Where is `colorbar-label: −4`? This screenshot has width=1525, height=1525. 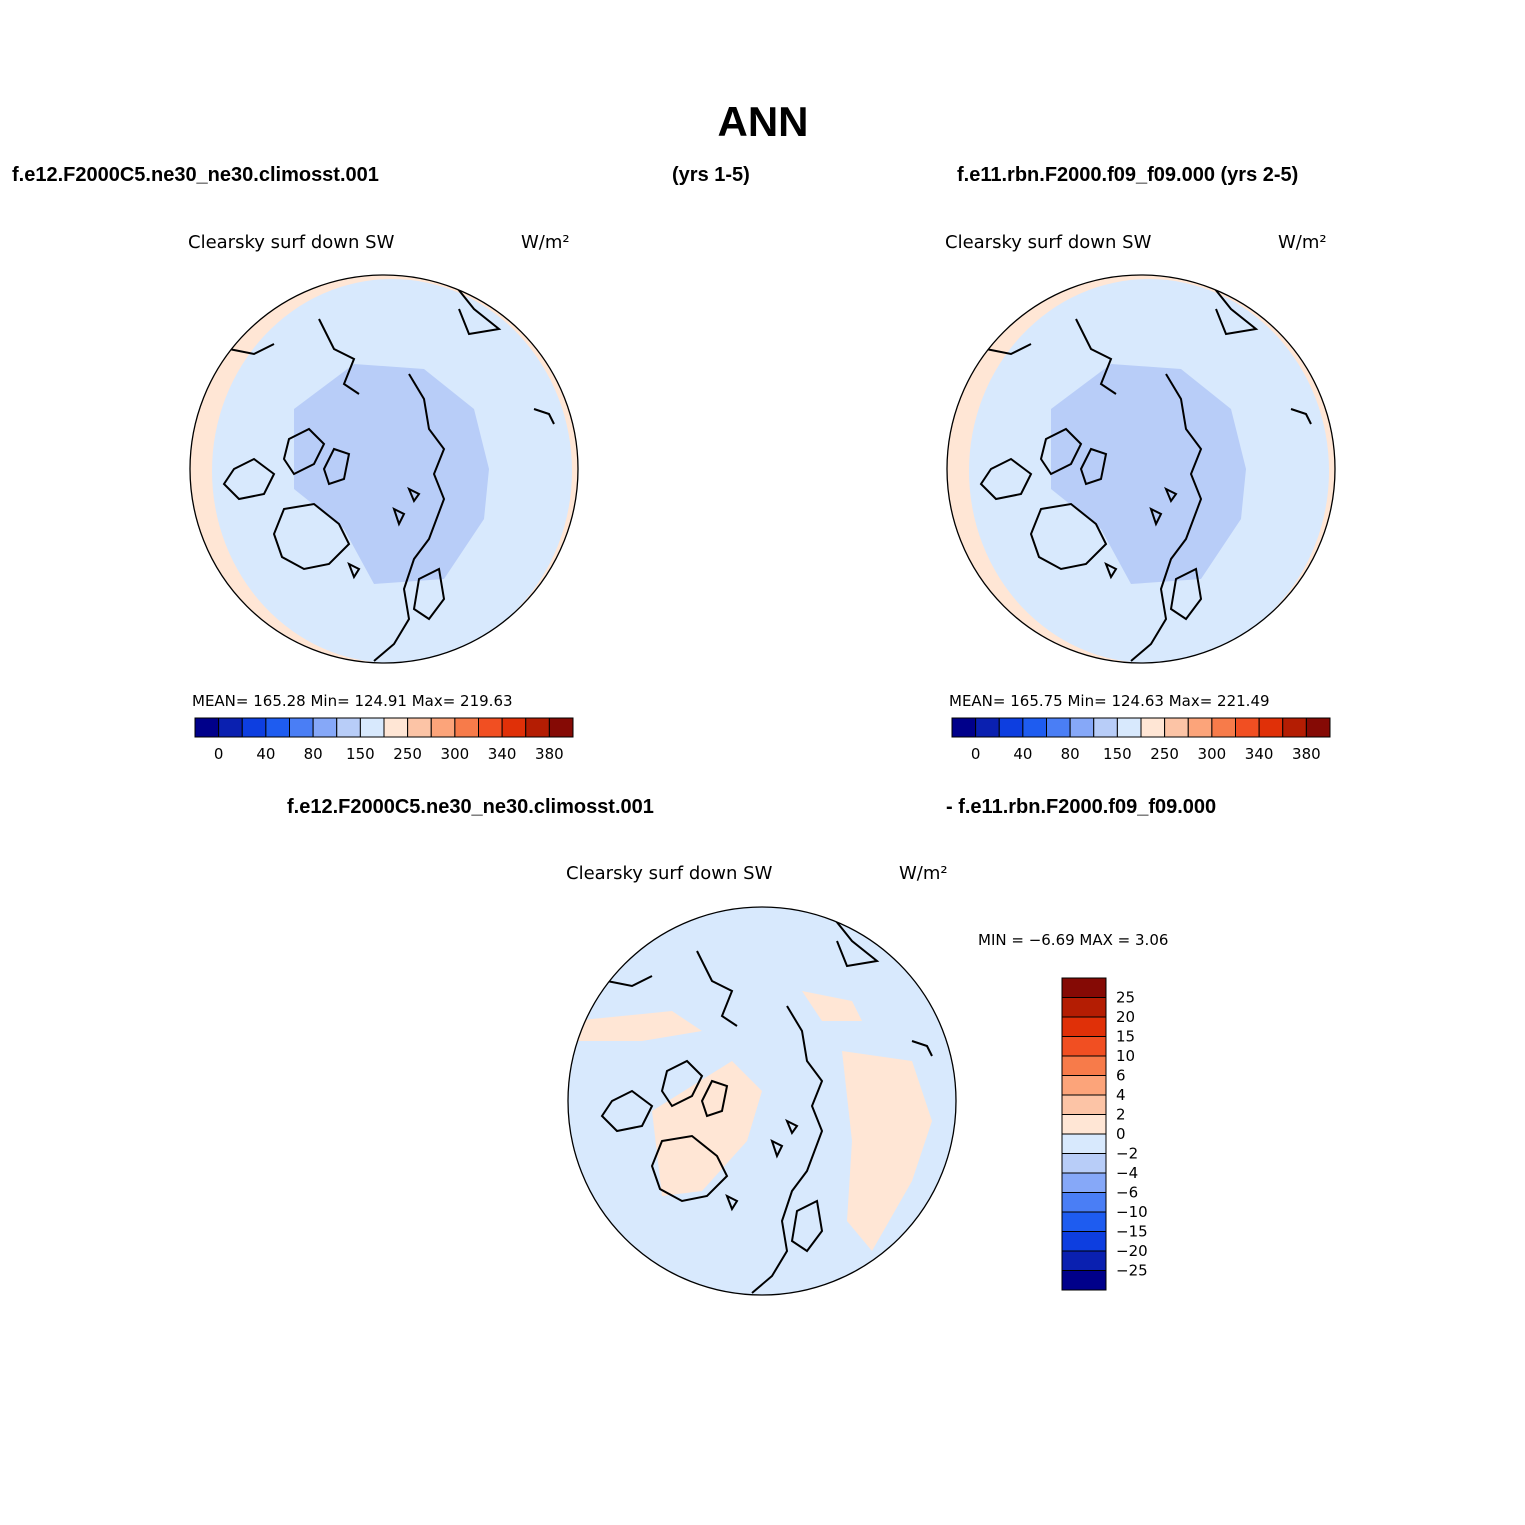 colorbar-label: −4 is located at coordinates (1127, 1173).